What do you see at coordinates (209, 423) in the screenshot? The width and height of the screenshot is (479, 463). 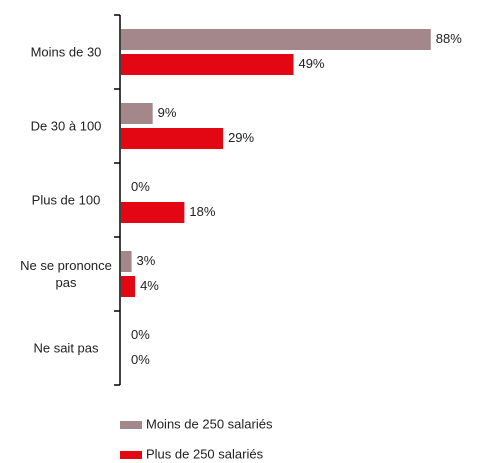 I see `legend-label: Moins de 250 salariés` at bounding box center [209, 423].